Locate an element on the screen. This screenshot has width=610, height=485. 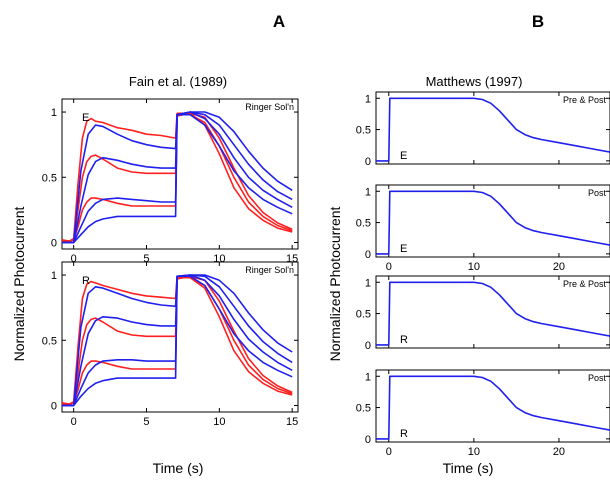
x-axis-label-b: Time (s) is located at coordinates (468, 468).